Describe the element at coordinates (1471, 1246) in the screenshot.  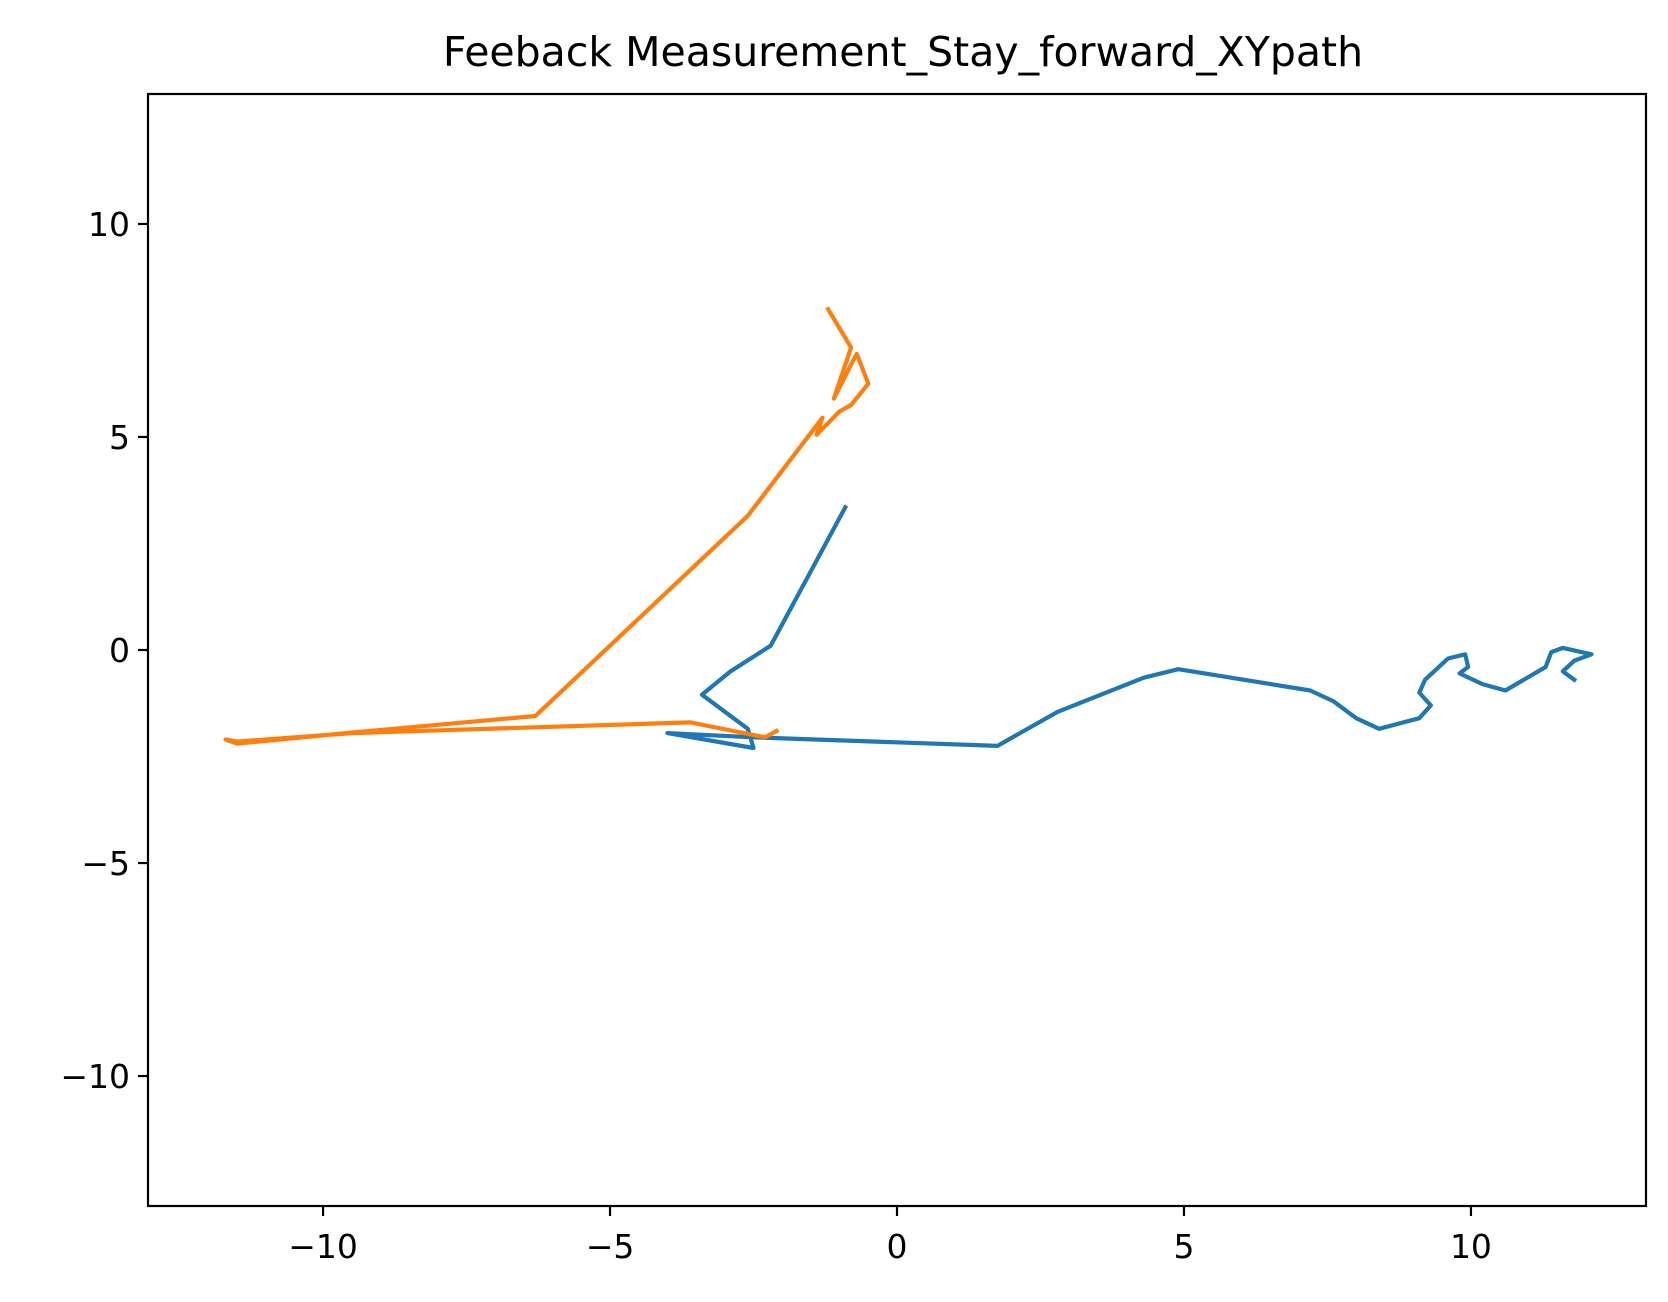
I see `x-tick-label: 10` at that location.